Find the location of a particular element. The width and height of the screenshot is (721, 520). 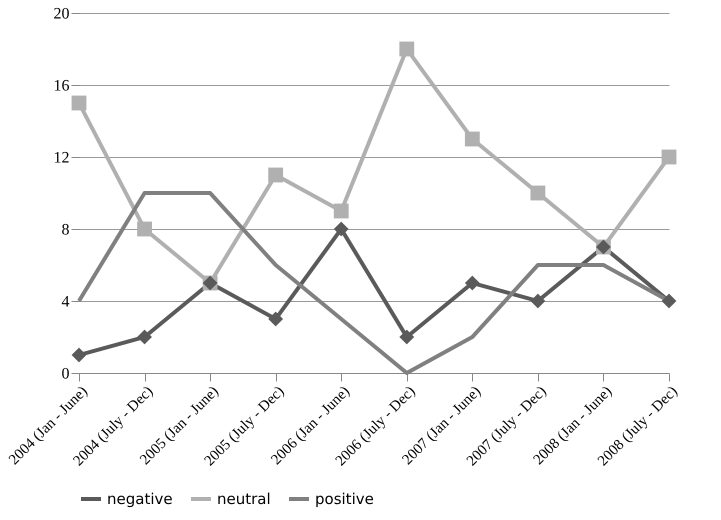

y-tick-label: 20 is located at coordinates (62, 14).